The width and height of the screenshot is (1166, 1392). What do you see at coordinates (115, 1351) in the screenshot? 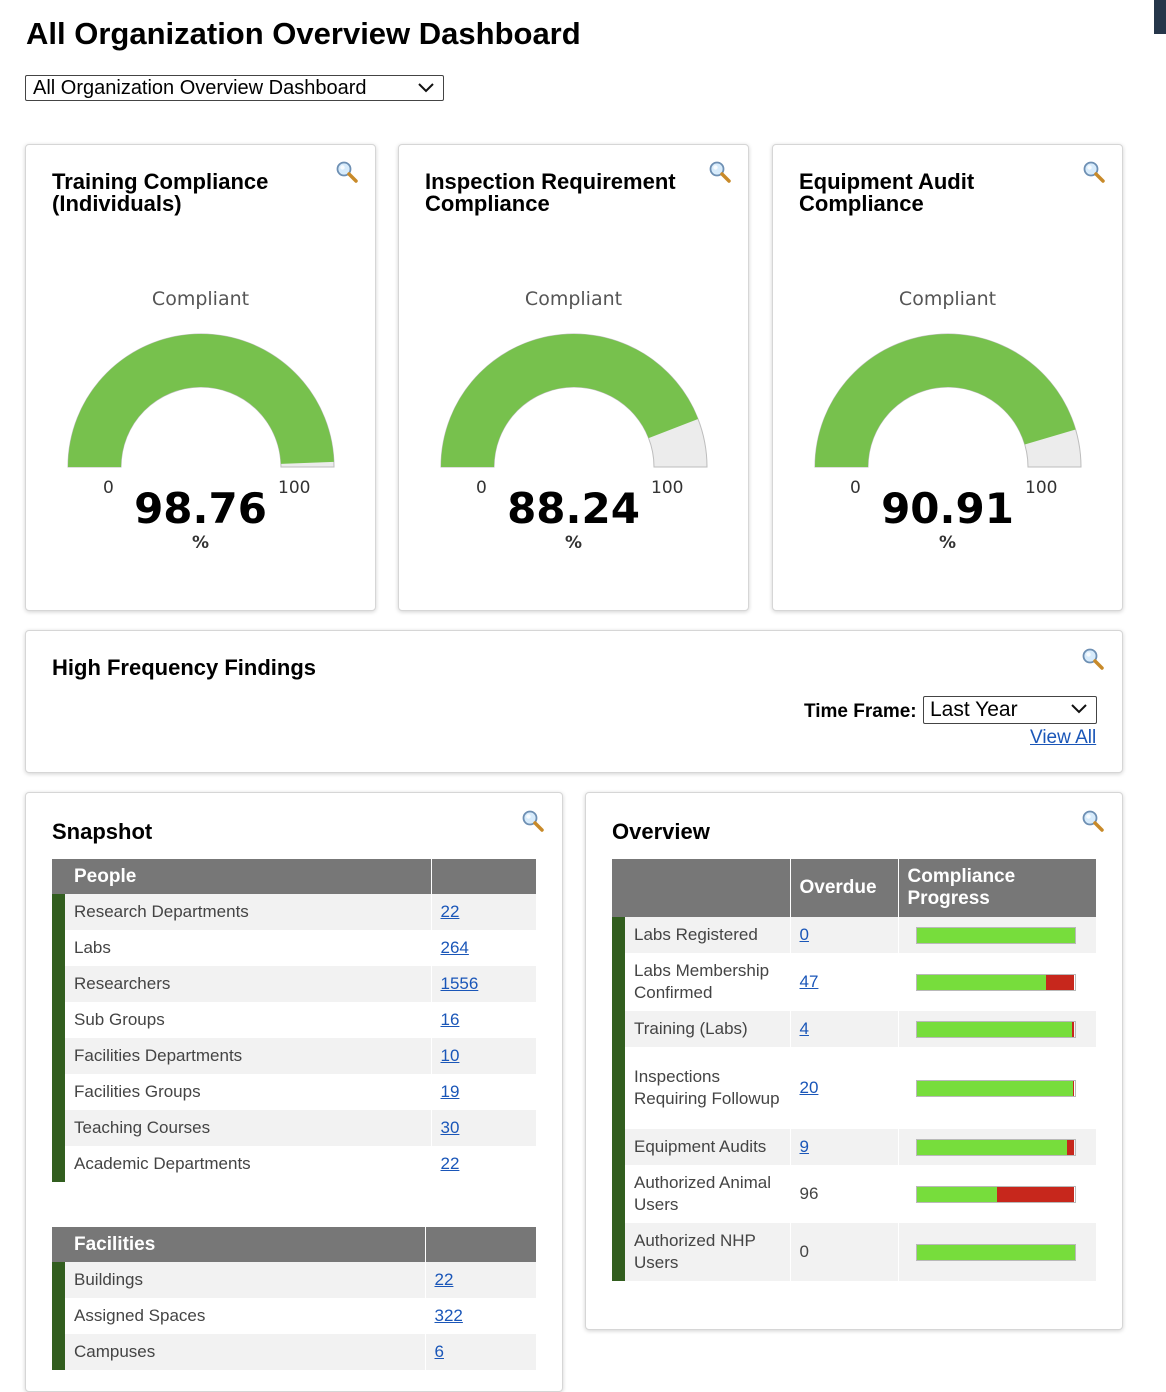
I see `row-label: Campuses` at bounding box center [115, 1351].